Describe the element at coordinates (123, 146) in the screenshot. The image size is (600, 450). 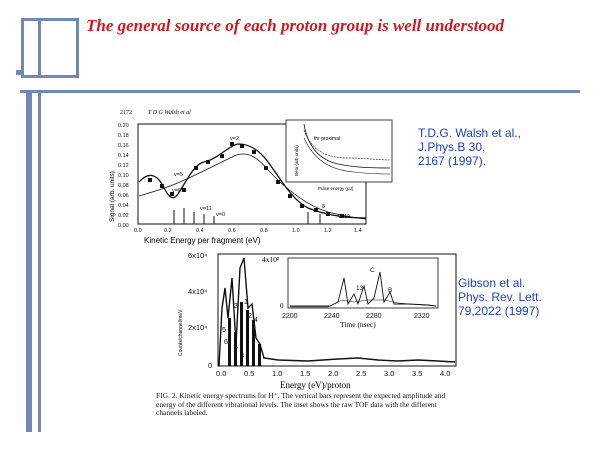
I see `y-tick: 0.16` at that location.